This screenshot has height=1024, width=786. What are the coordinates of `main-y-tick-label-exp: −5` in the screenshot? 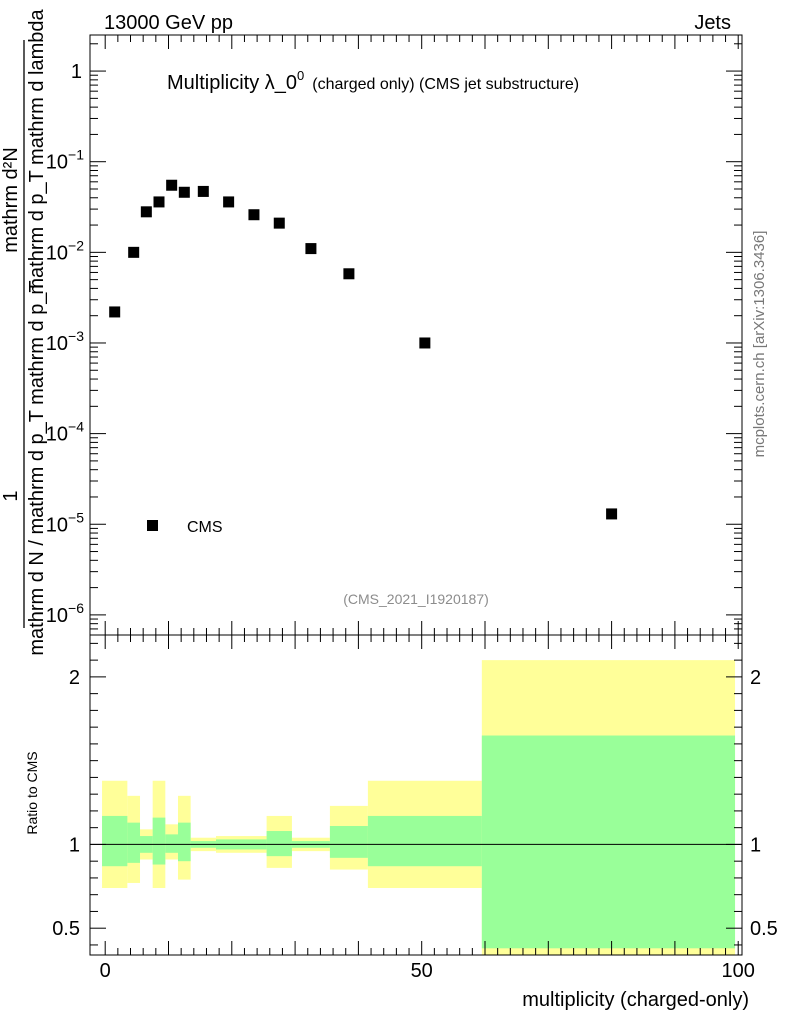 It's located at (76, 517).